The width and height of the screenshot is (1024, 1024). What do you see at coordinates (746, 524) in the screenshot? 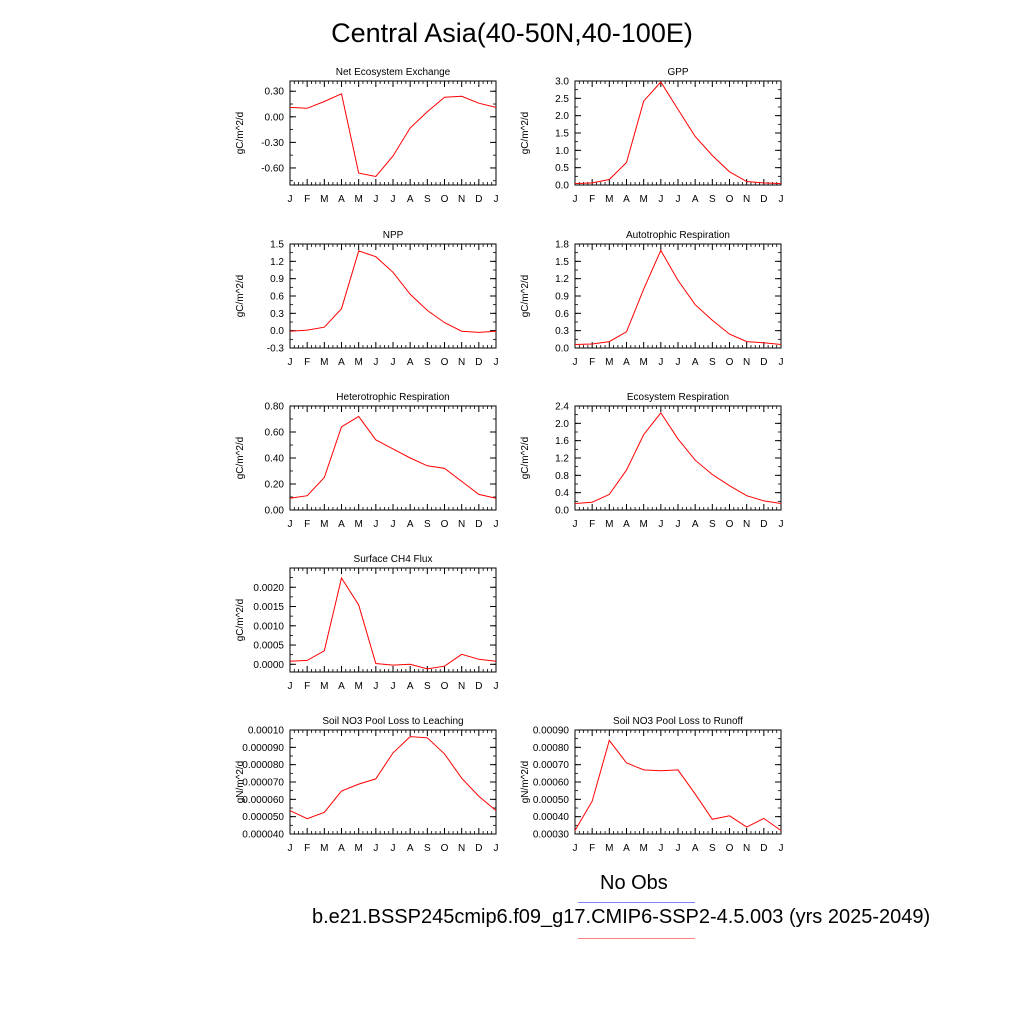
I see `panel-6-xtick-label: N` at bounding box center [746, 524].